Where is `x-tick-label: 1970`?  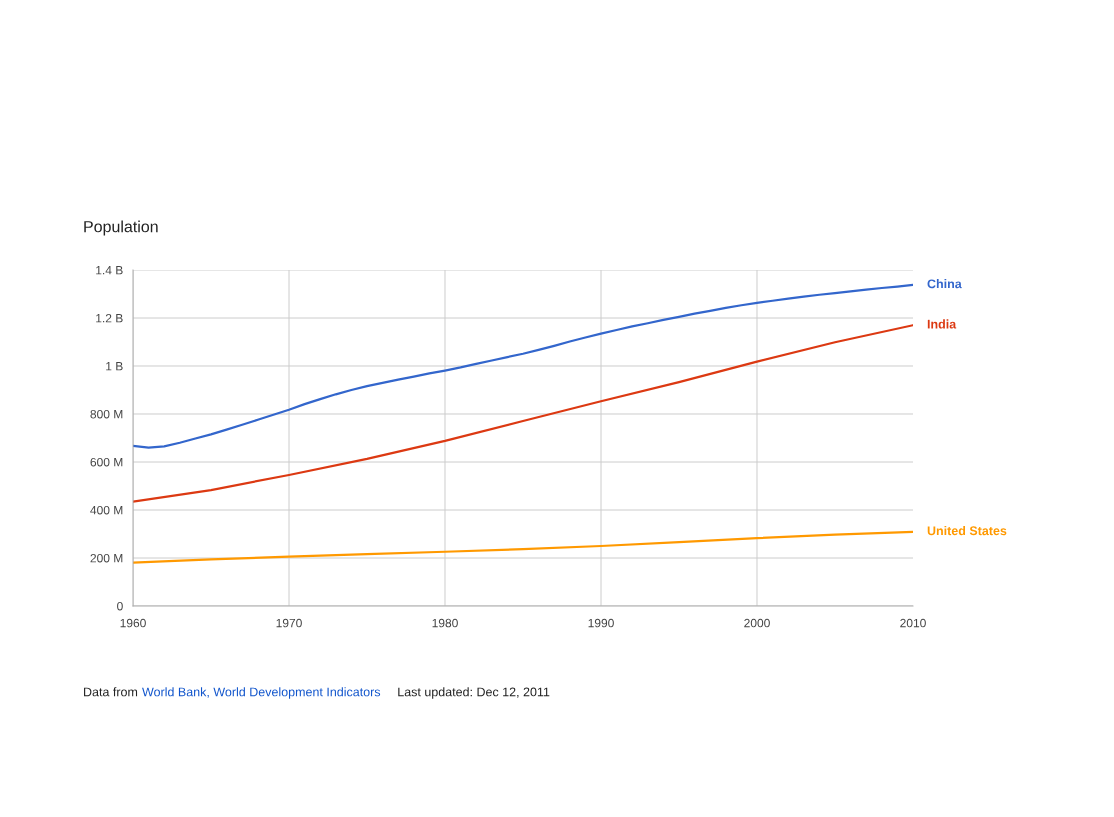 x-tick-label: 1970 is located at coordinates (289, 623).